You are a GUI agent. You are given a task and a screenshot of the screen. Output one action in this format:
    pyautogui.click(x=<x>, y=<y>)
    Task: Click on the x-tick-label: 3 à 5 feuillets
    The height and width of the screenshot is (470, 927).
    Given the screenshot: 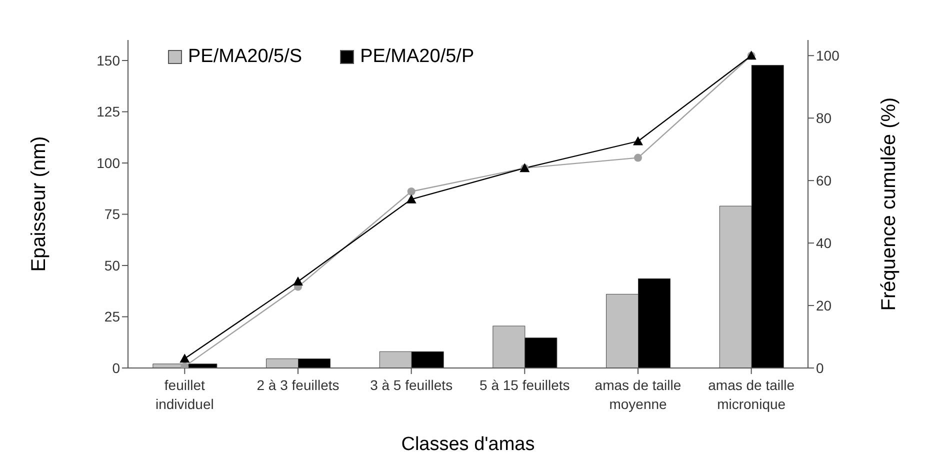 What is the action you would take?
    pyautogui.click(x=411, y=385)
    